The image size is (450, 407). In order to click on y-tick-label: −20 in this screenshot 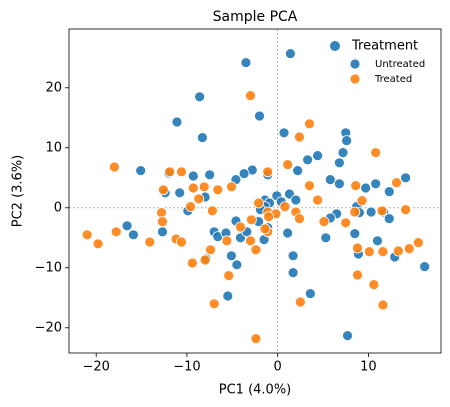, I will do `click(48, 327)`.